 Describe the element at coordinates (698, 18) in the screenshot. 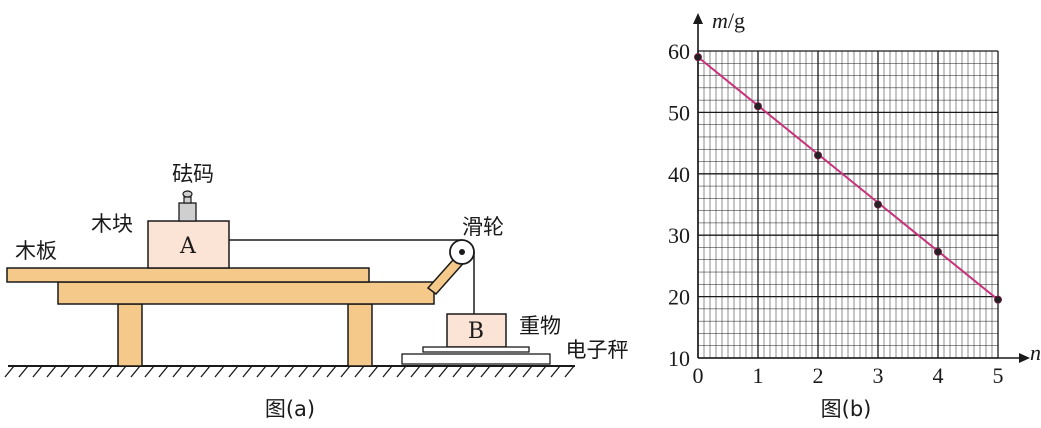

I see `y-axis-arrow` at that location.